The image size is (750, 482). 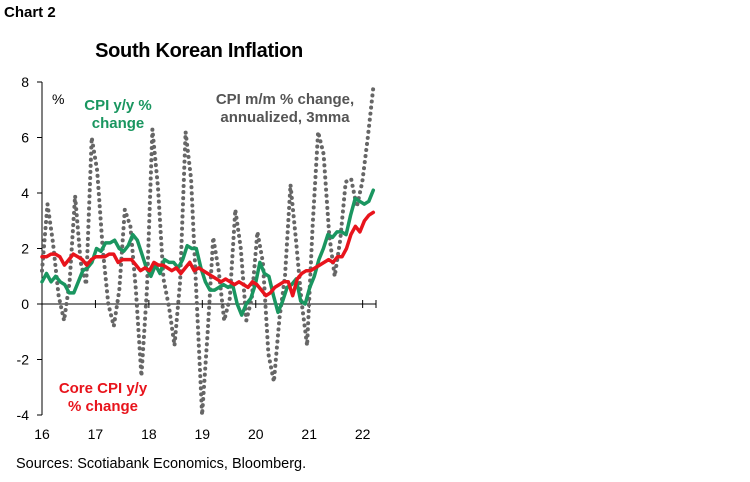 What do you see at coordinates (285, 99) in the screenshot?
I see `cpi-mm-annotation-line: CPI m/m % change,` at bounding box center [285, 99].